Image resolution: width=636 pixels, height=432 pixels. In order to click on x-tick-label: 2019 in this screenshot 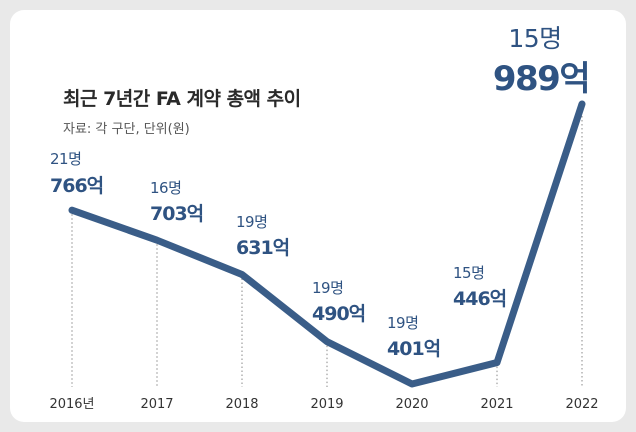, I will do `click(326, 404)`.